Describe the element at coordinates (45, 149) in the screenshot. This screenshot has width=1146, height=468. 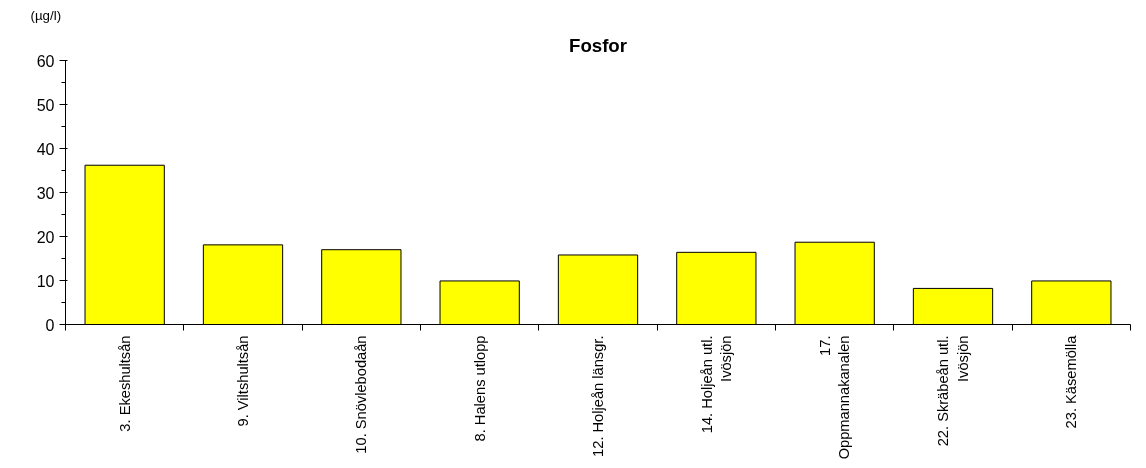
I see `y-tick-label: 40` at that location.